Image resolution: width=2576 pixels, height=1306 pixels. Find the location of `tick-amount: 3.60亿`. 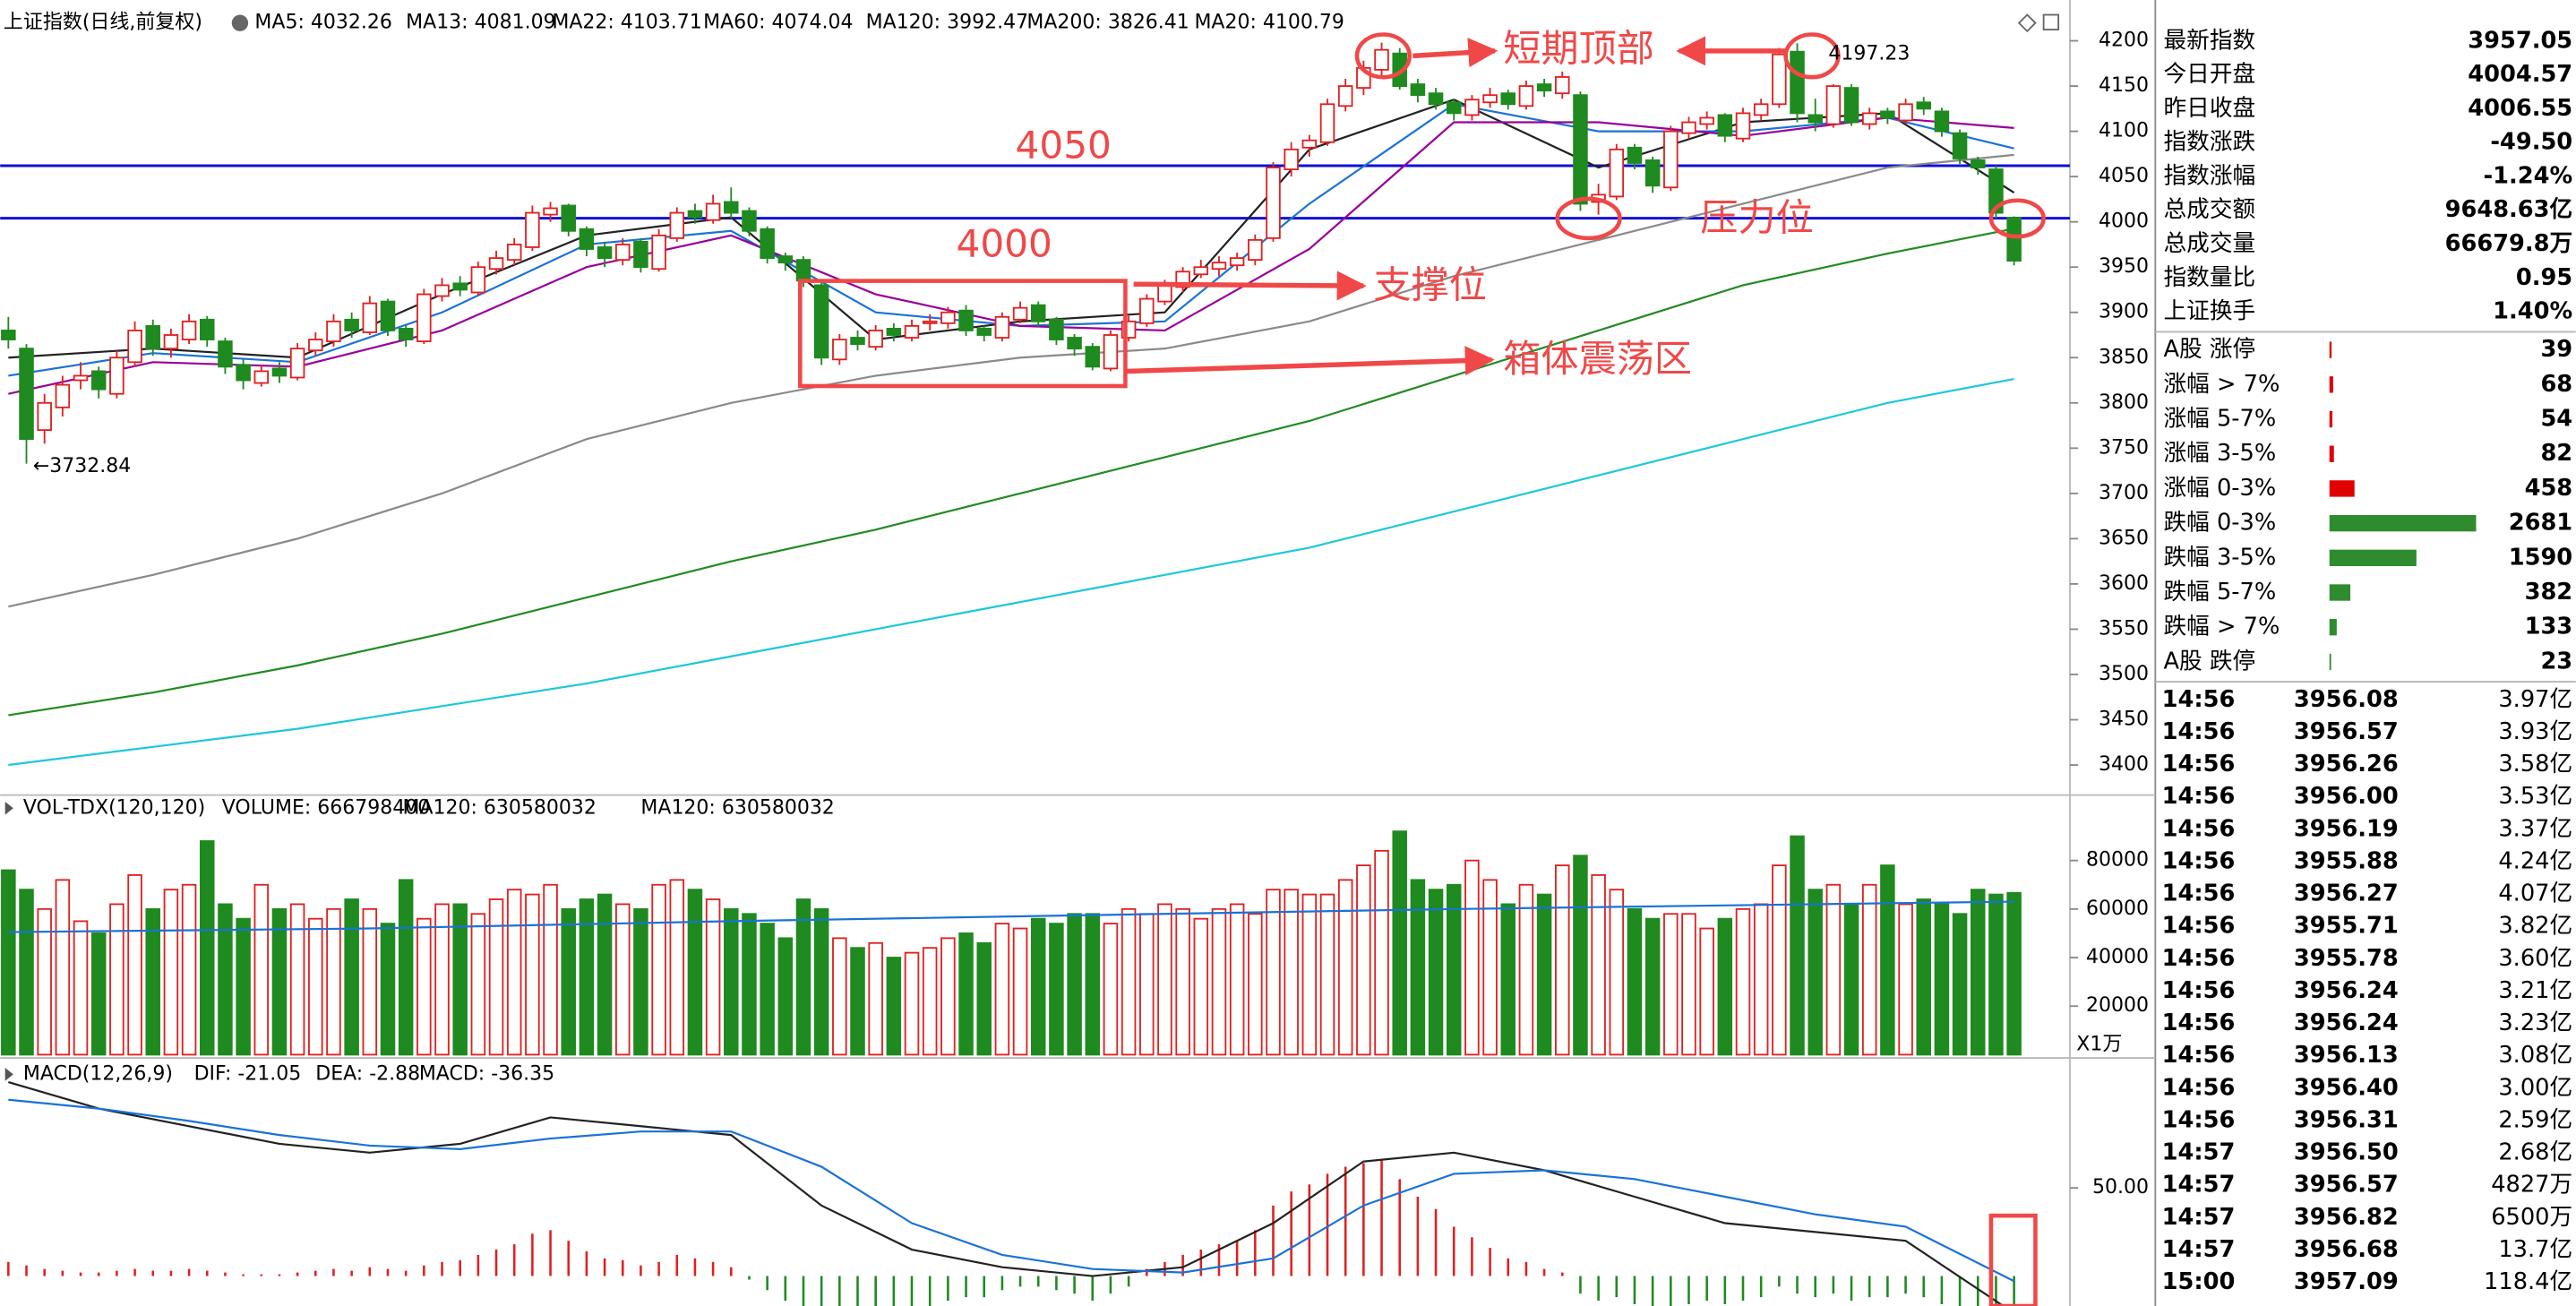

tick-amount: 3.60亿 is located at coordinates (2535, 958).